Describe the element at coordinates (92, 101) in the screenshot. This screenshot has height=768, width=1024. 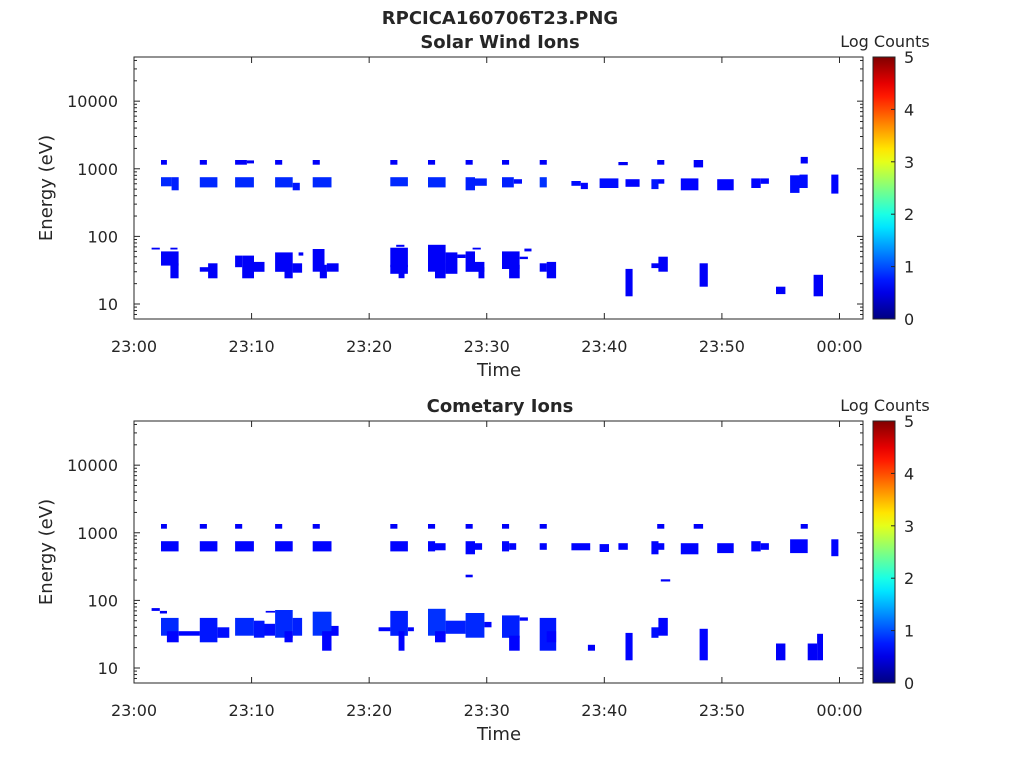
I see `y-tick-label: 10000` at that location.